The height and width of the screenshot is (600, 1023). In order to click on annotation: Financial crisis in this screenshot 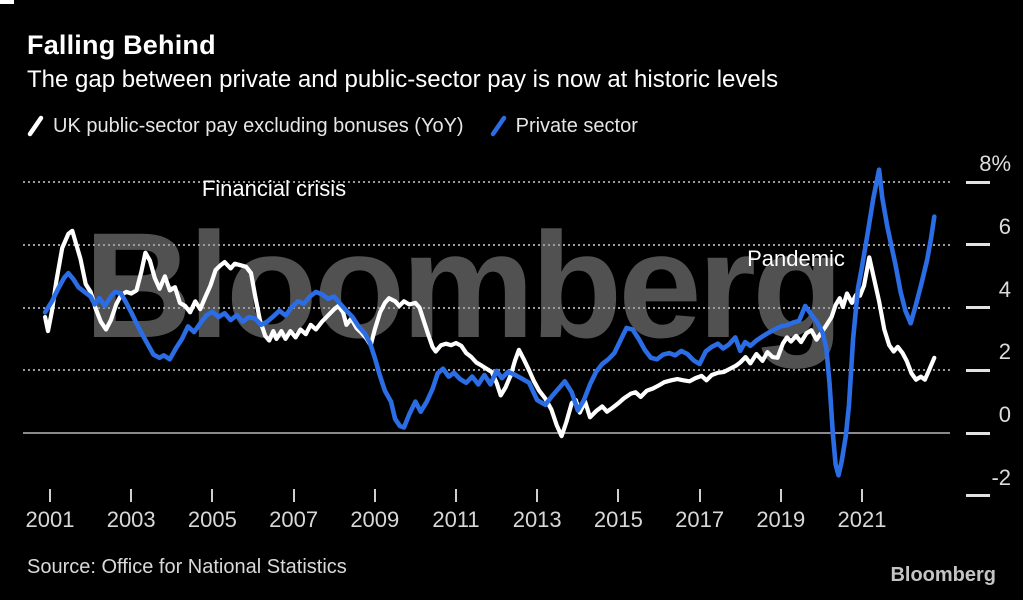, I will do `click(274, 188)`.